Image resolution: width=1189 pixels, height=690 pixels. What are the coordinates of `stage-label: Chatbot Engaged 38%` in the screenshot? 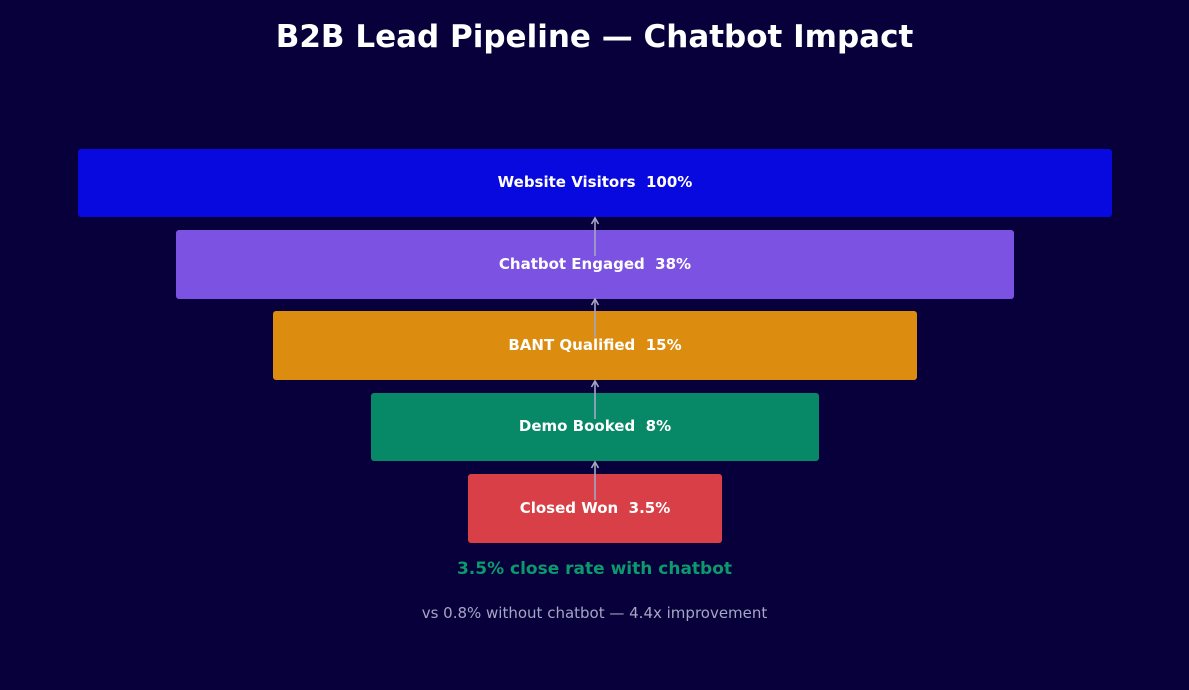 It's located at (595, 263).